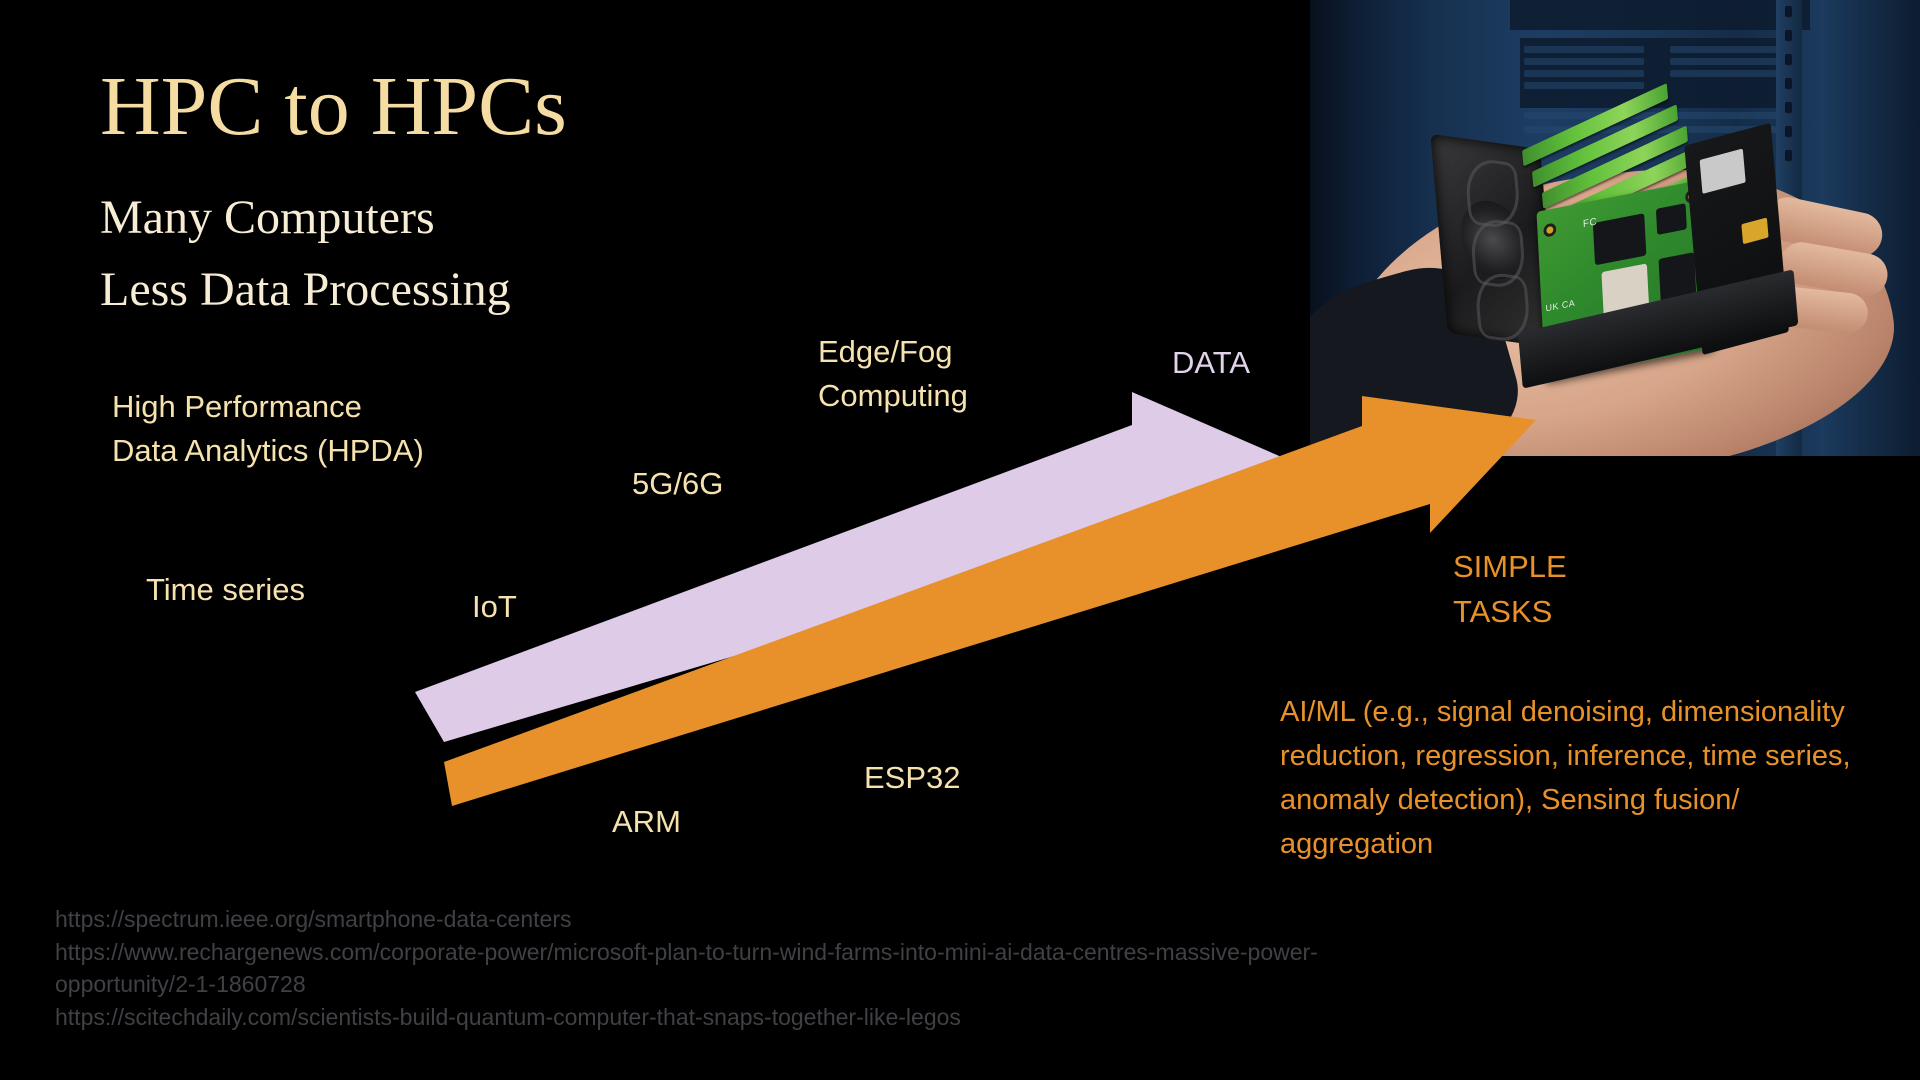  I want to click on label-simple-line-2: TASKS, so click(1503, 611).